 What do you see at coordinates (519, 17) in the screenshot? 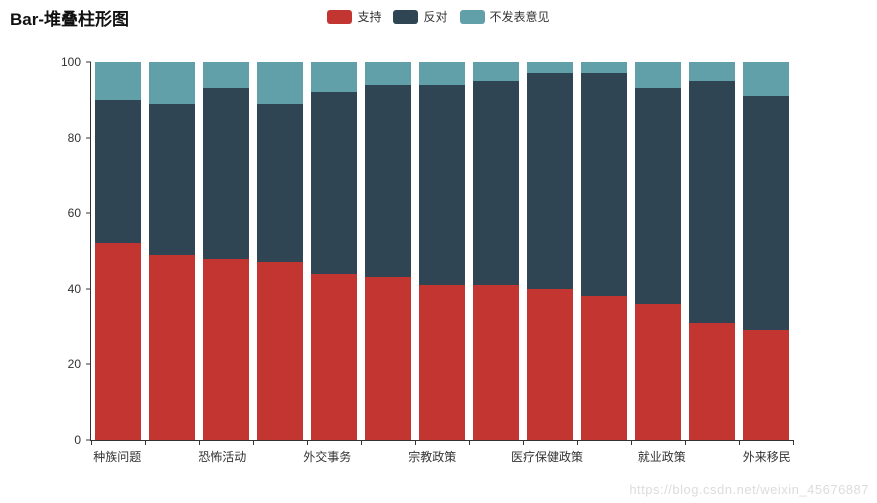
I see `legend-label: 不发表意见` at bounding box center [519, 17].